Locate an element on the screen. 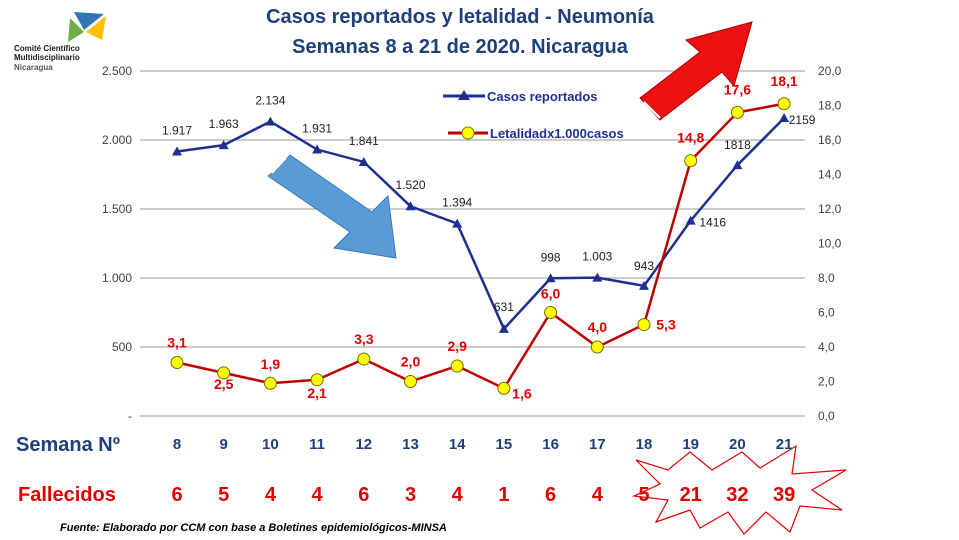 The width and height of the screenshot is (959, 540). casos-value-label: 2.134 is located at coordinates (270, 101).